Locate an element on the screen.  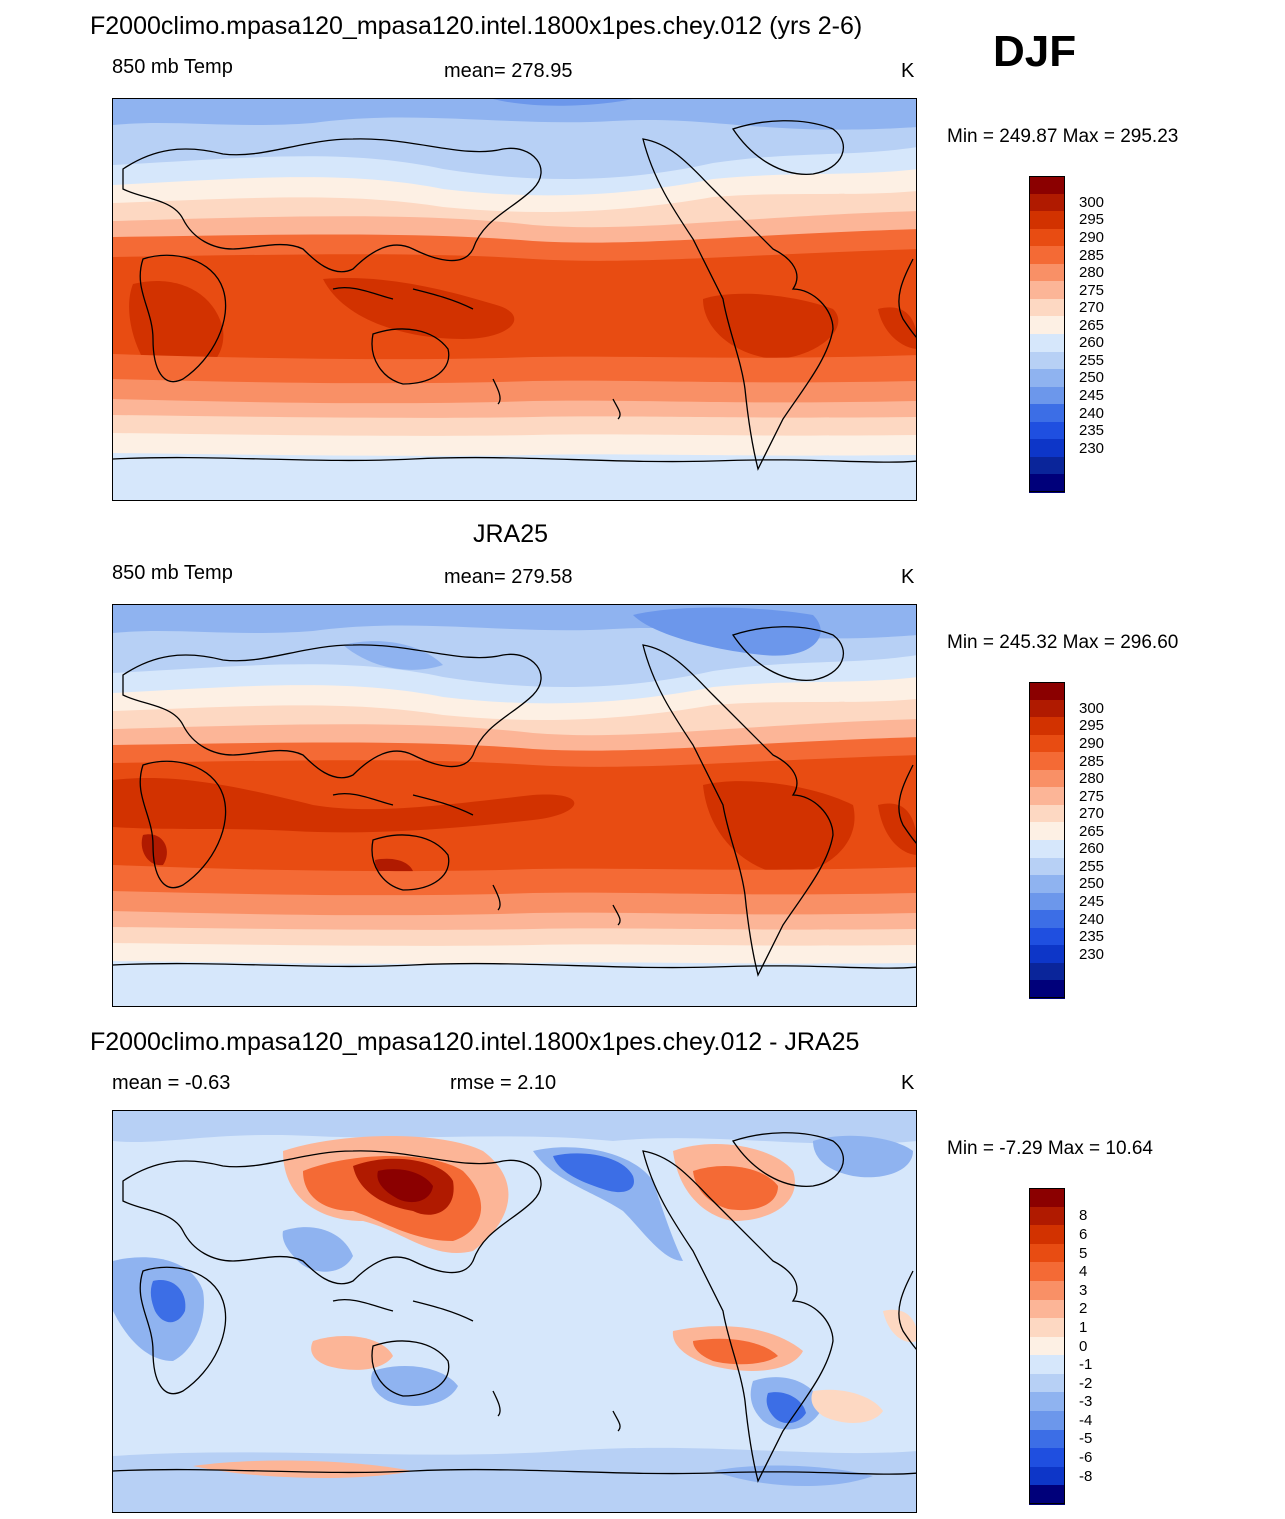
colorbar-tick-label: -6 is located at coordinates (1086, 1458).